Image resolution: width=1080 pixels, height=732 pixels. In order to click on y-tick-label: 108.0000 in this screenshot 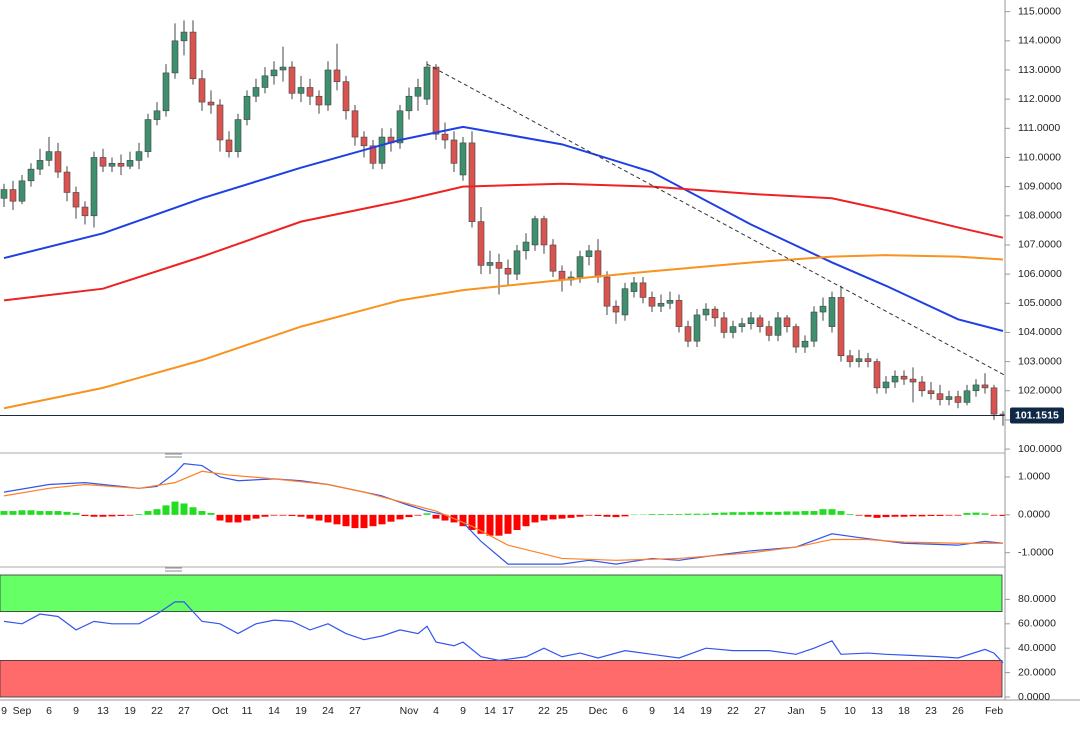, I will do `click(1040, 216)`.